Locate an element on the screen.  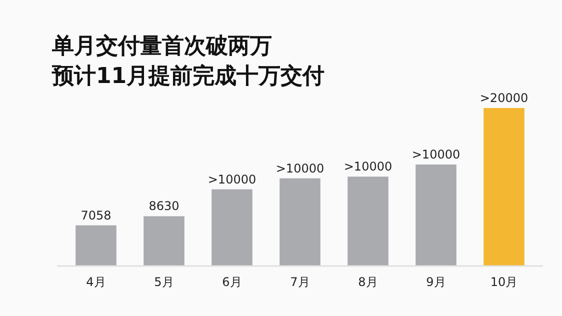
x-tick-label: 6月 is located at coordinates (232, 282).